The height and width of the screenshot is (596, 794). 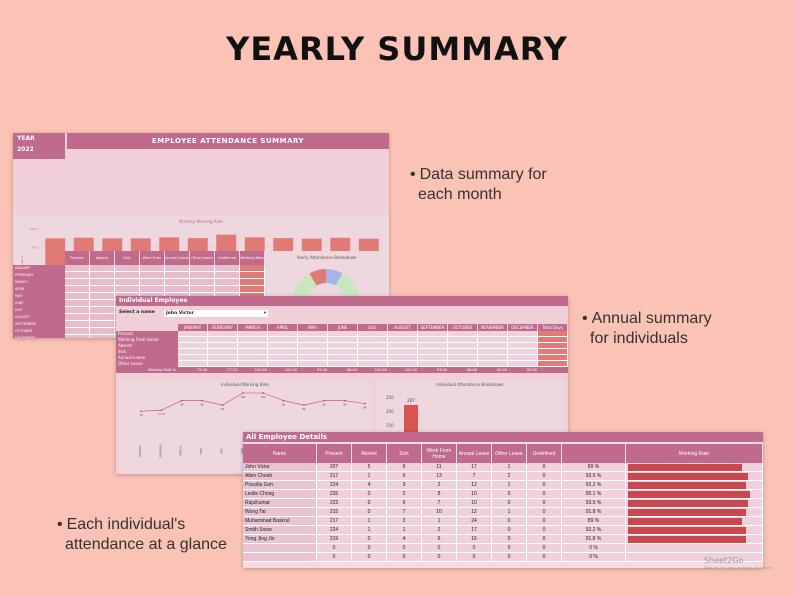 What do you see at coordinates (404, 548) in the screenshot?
I see `cell-sick: 0` at bounding box center [404, 548].